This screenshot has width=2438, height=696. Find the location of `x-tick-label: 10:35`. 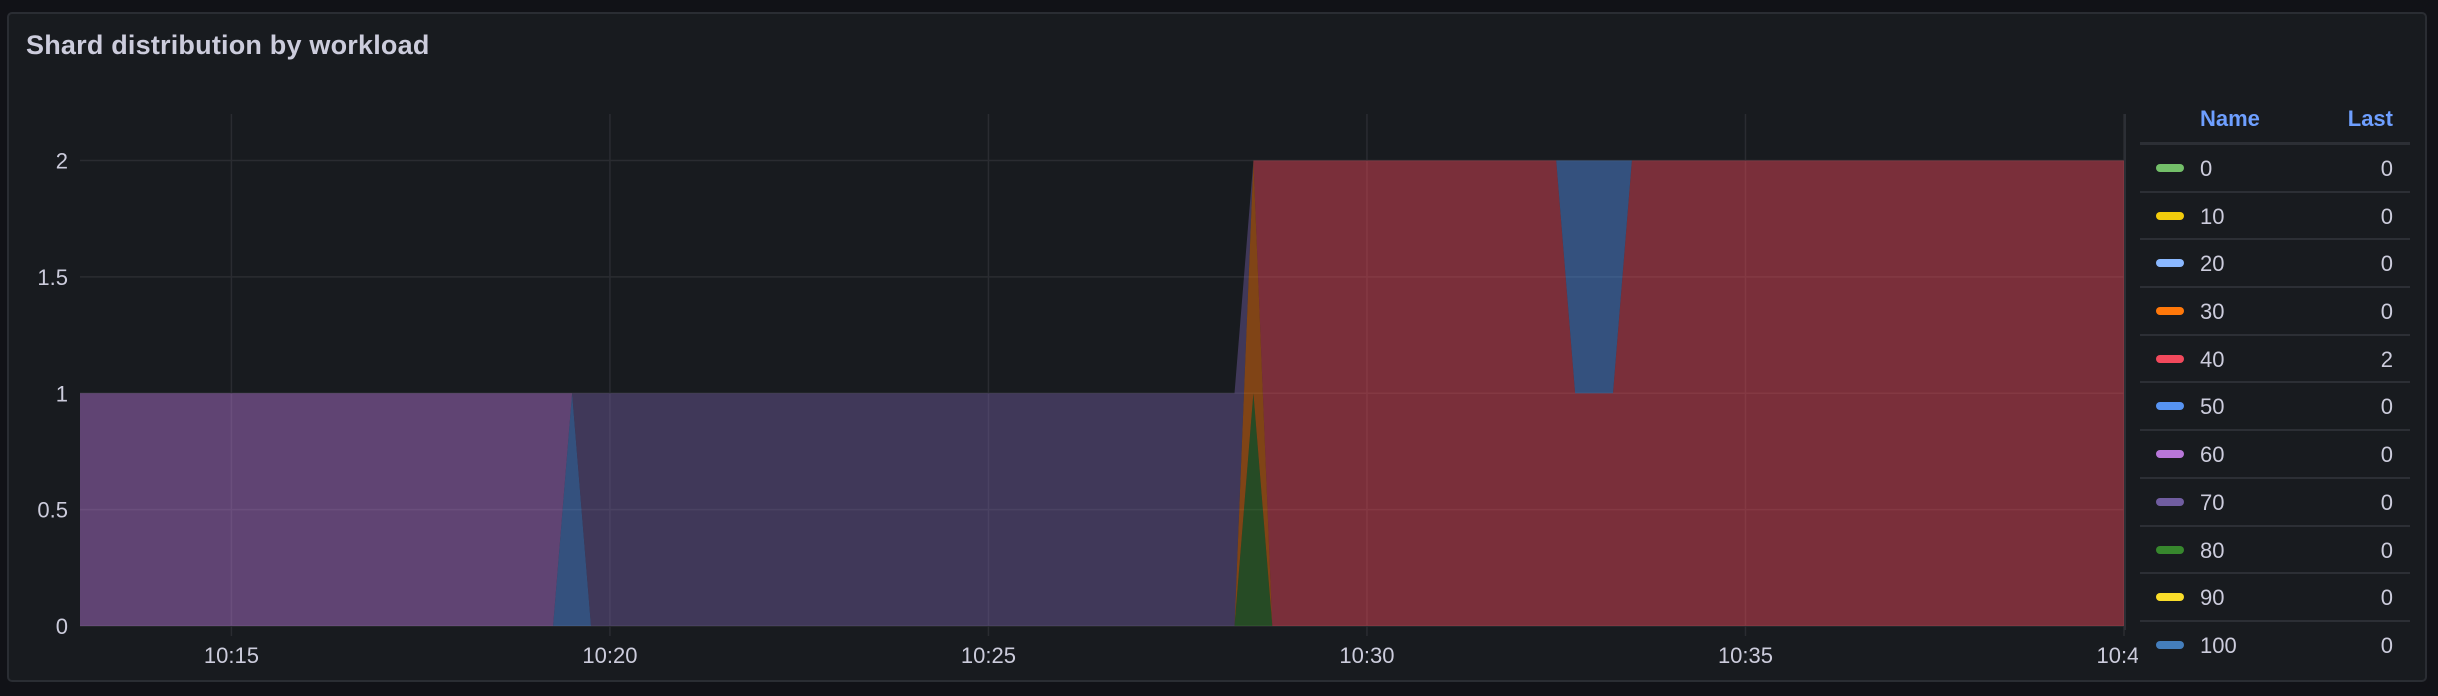

x-tick-label: 10:35 is located at coordinates (1745, 655).